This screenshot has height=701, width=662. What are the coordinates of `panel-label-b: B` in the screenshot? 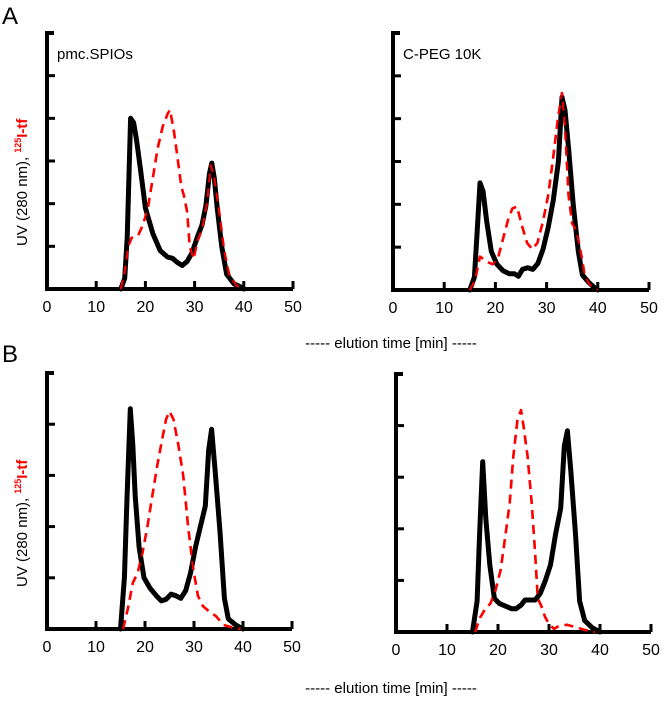 It's located at (10, 354).